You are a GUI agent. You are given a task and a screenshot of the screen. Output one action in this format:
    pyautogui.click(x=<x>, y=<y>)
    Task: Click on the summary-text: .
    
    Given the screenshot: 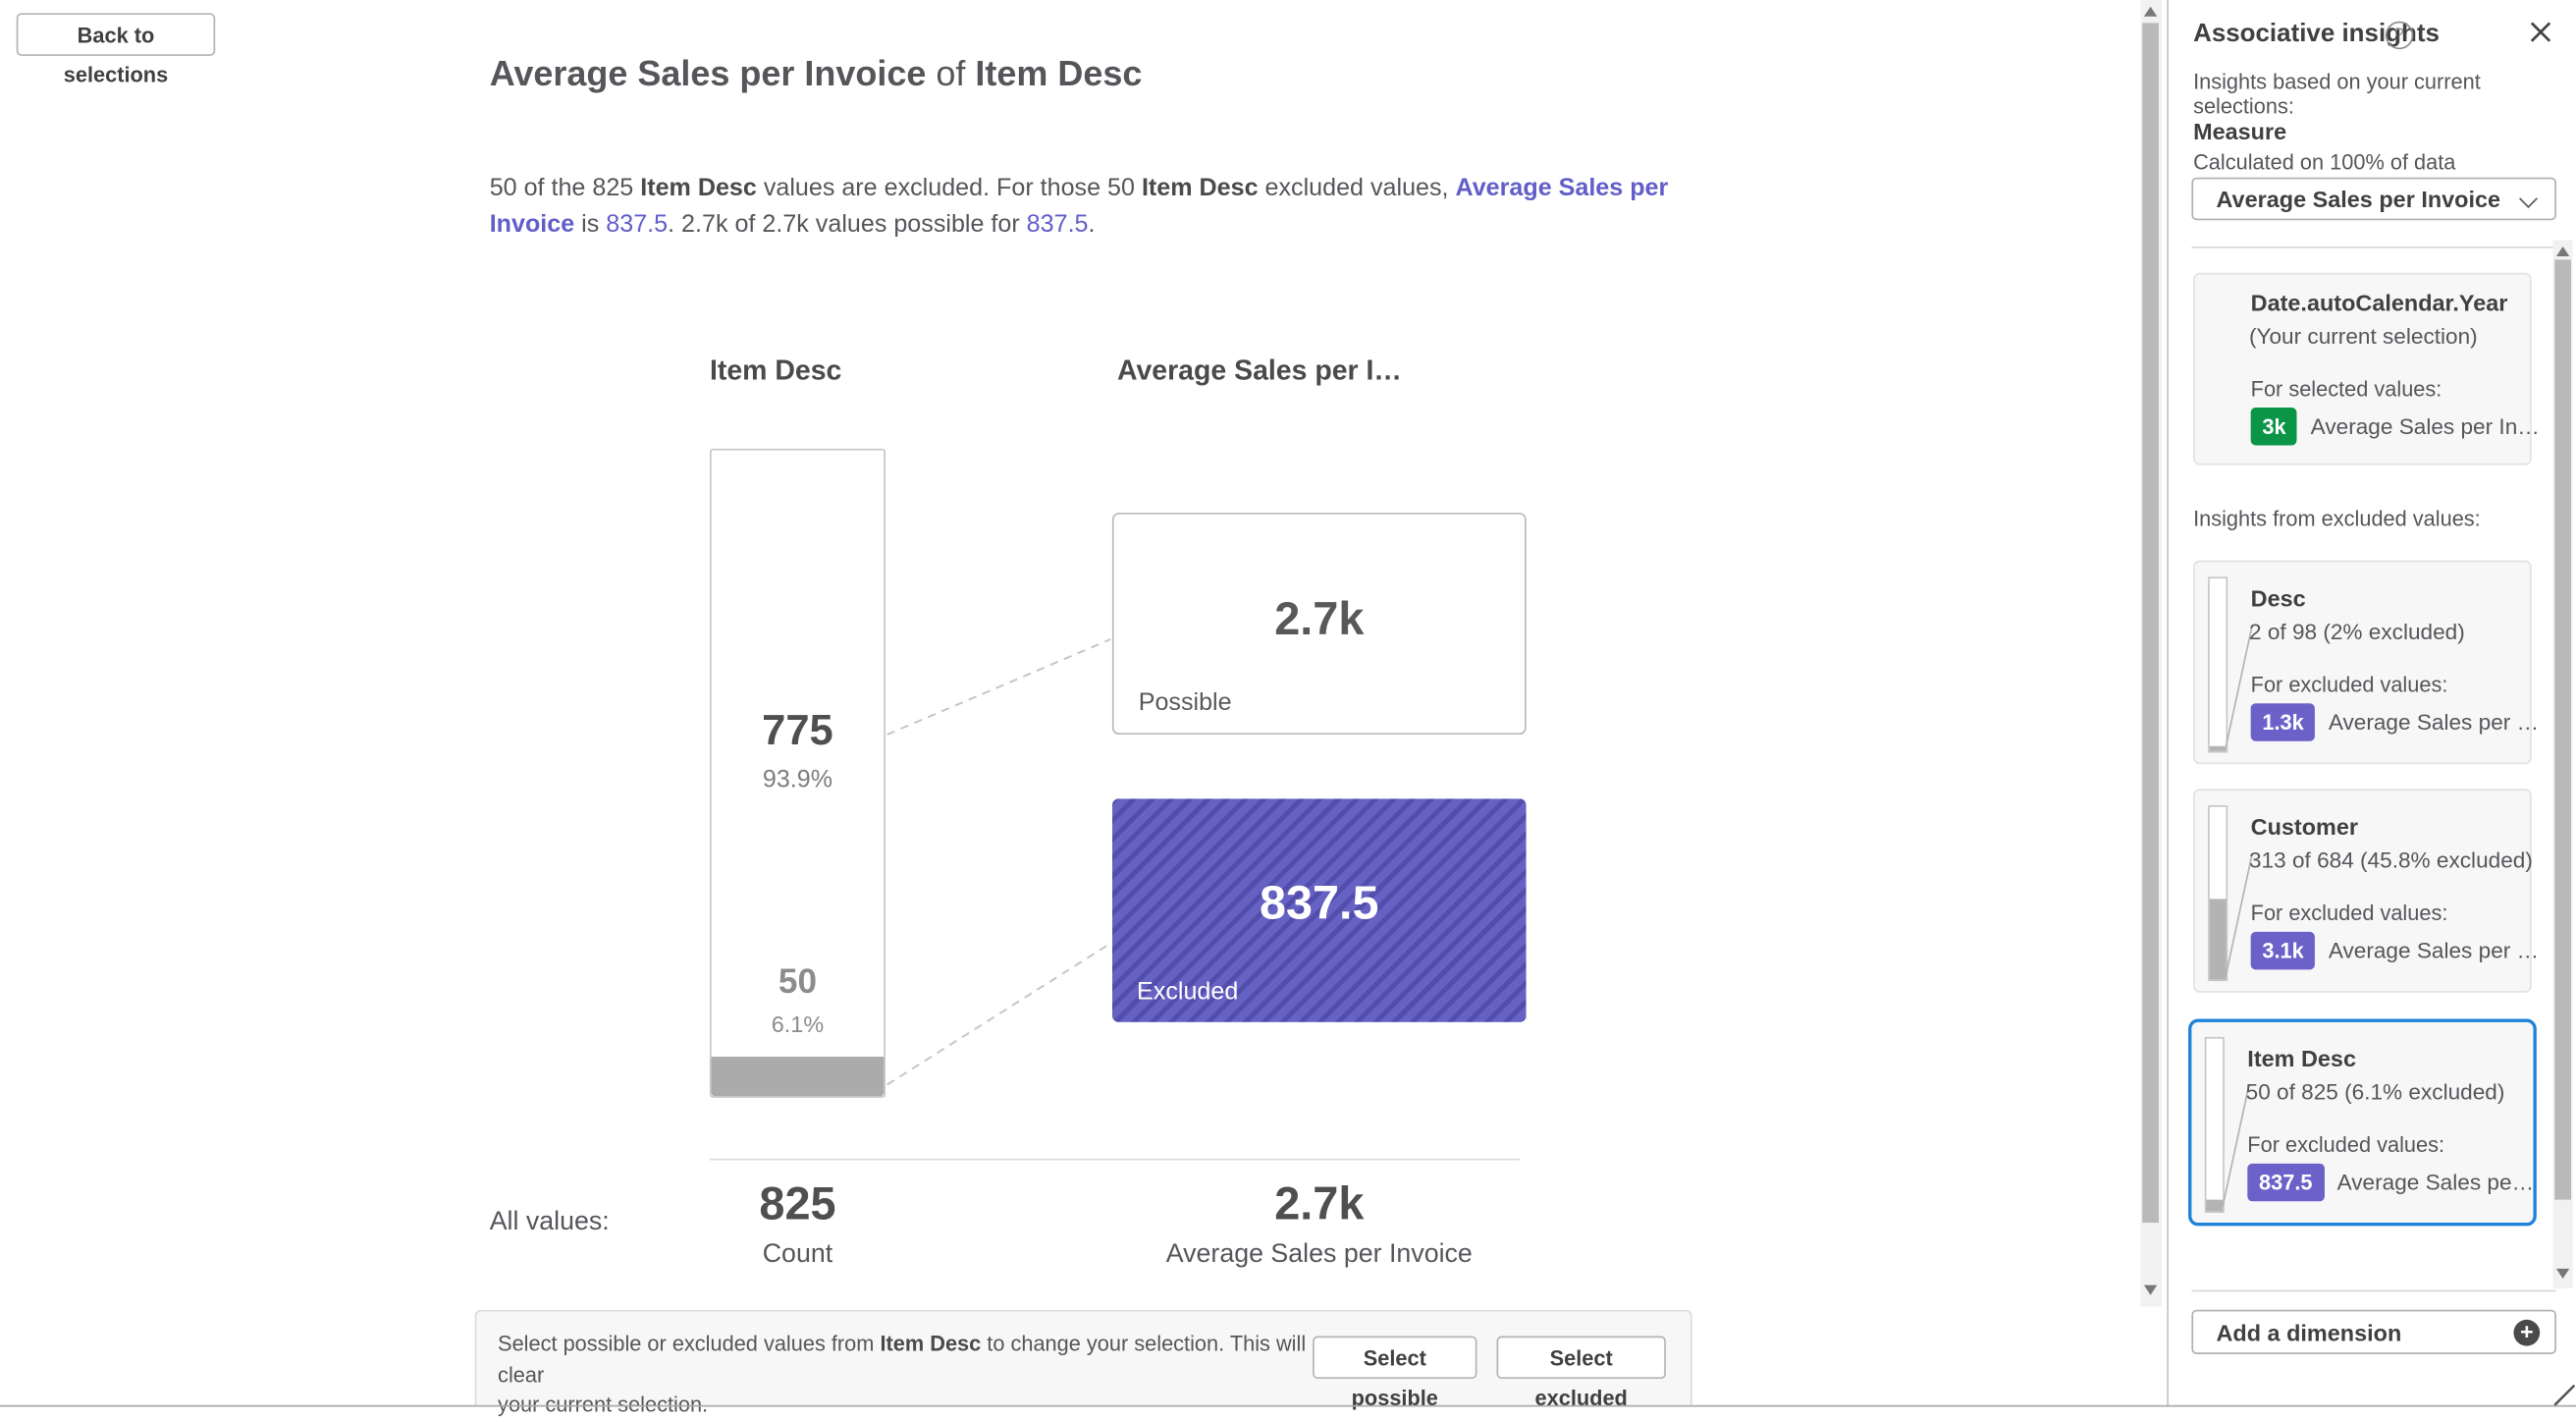 What is the action you would take?
    pyautogui.click(x=1092, y=225)
    